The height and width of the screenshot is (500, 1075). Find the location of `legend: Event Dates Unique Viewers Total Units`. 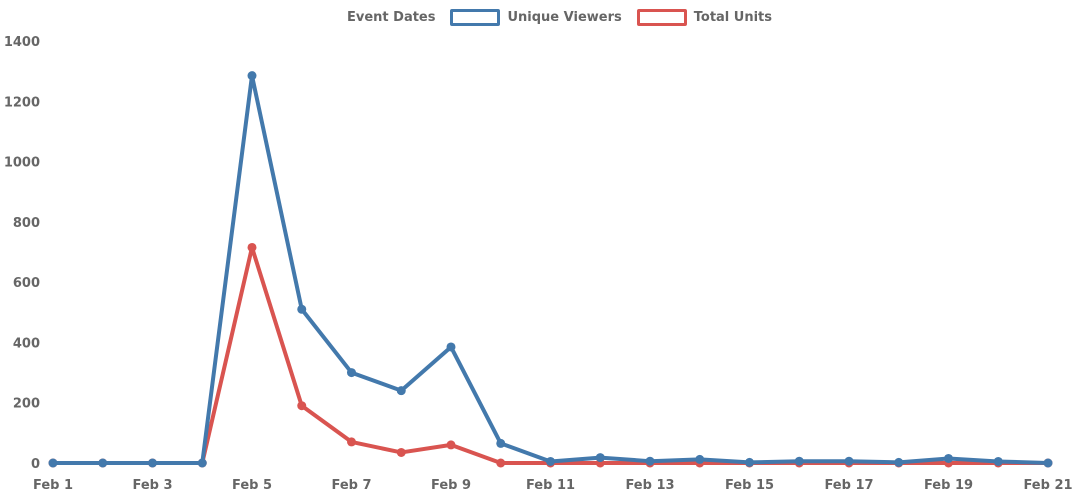

legend: Event Dates Unique Viewers Total Units is located at coordinates (548, 17).